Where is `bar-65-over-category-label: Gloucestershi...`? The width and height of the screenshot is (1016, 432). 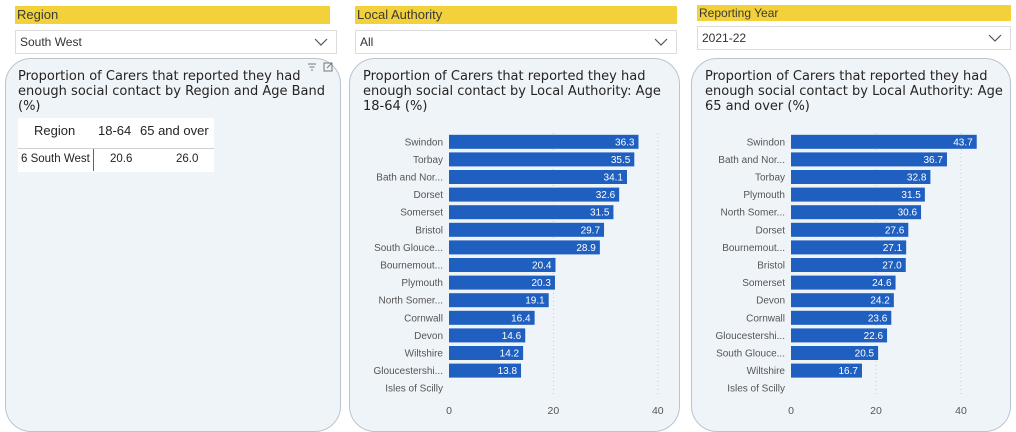
bar-65-over-category-label: Gloucestershi... is located at coordinates (750, 336).